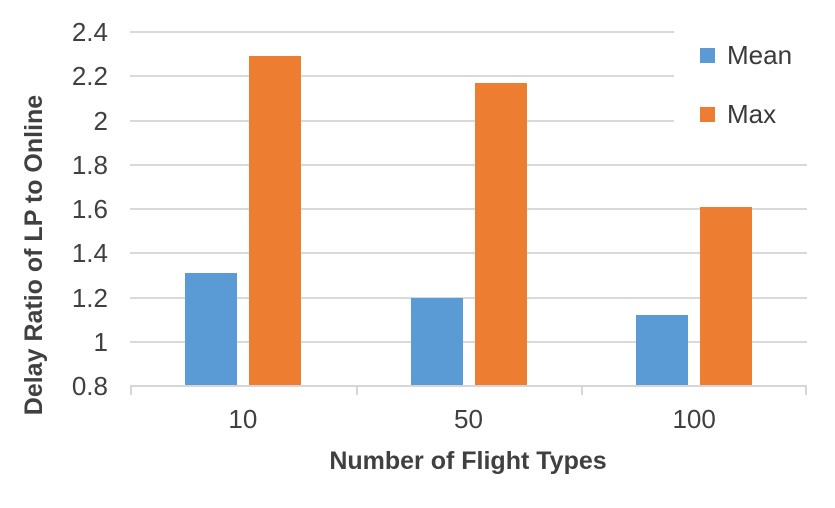  What do you see at coordinates (707, 114) in the screenshot?
I see `max-series-swatch` at bounding box center [707, 114].